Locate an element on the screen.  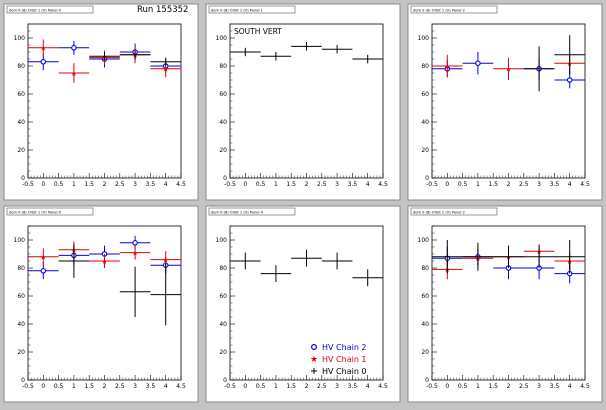
legend-label-chain2: HV Chain 2 is located at coordinates (344, 347).